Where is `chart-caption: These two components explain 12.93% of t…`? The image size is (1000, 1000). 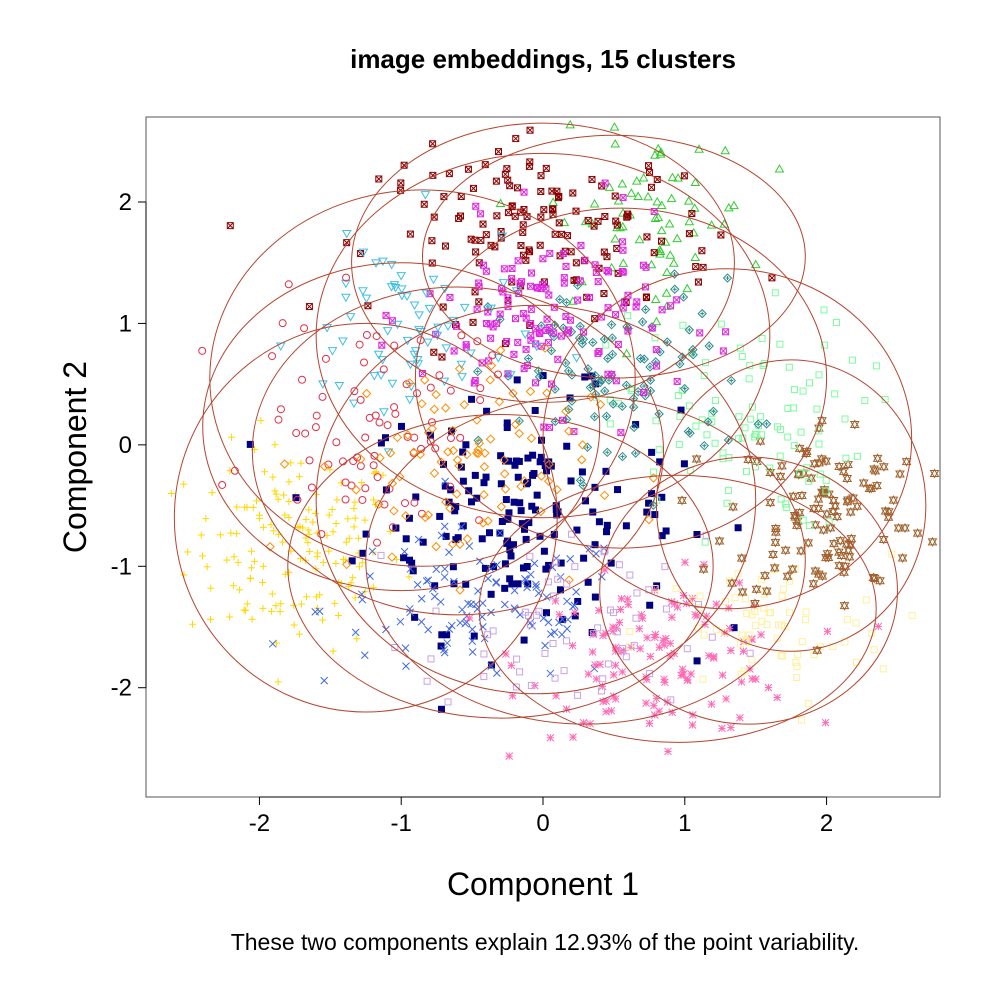 chart-caption: These two components explain 12.93% of t… is located at coordinates (545, 942).